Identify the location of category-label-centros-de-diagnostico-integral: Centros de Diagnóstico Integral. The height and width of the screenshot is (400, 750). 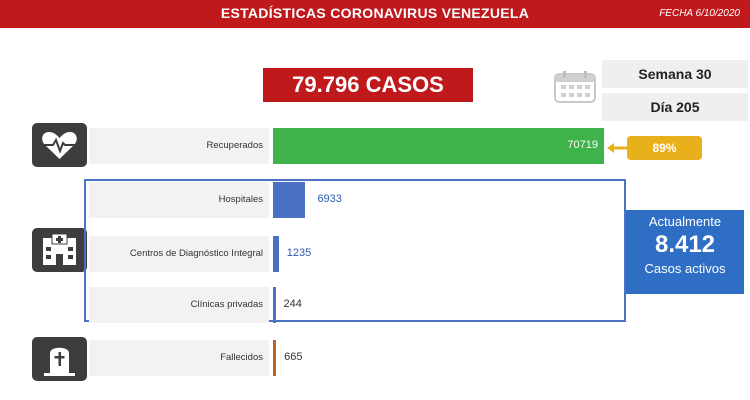
(179, 254).